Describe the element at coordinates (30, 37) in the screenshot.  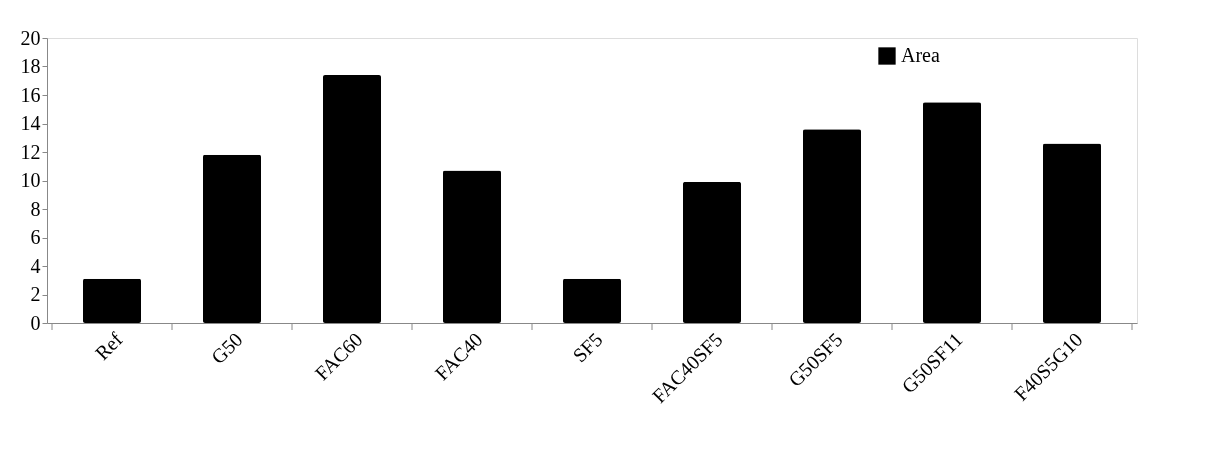
I see `y-tick-label: 20` at that location.